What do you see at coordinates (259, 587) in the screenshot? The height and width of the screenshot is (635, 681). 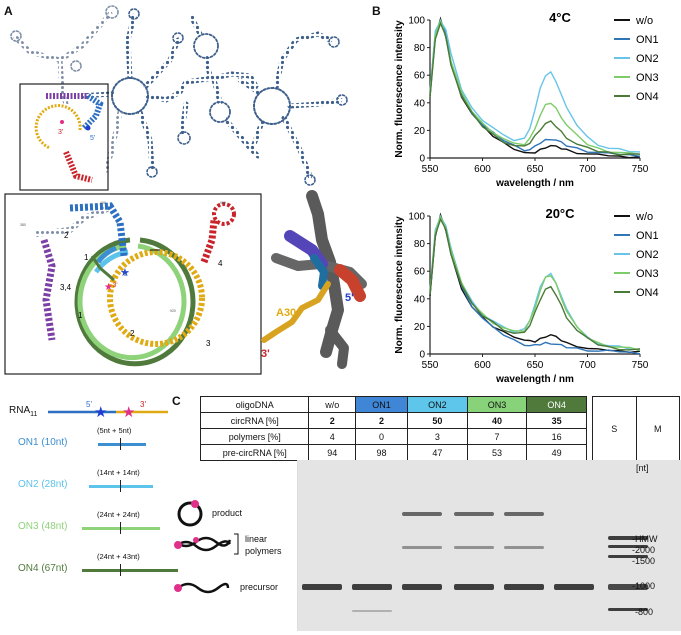 I see `legend-precursor: precursor` at bounding box center [259, 587].